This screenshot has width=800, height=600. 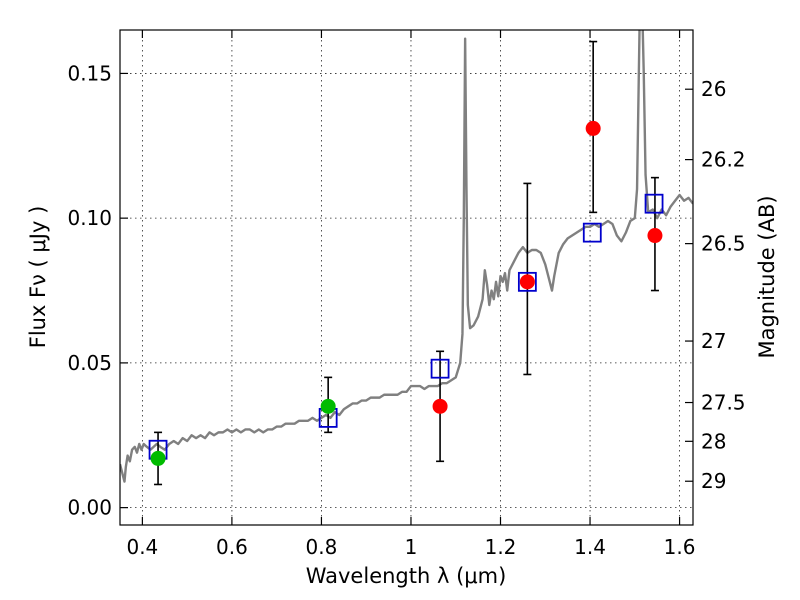 I want to click on y-axis-label: Flux Fν ( μJy ), so click(x=38, y=277).